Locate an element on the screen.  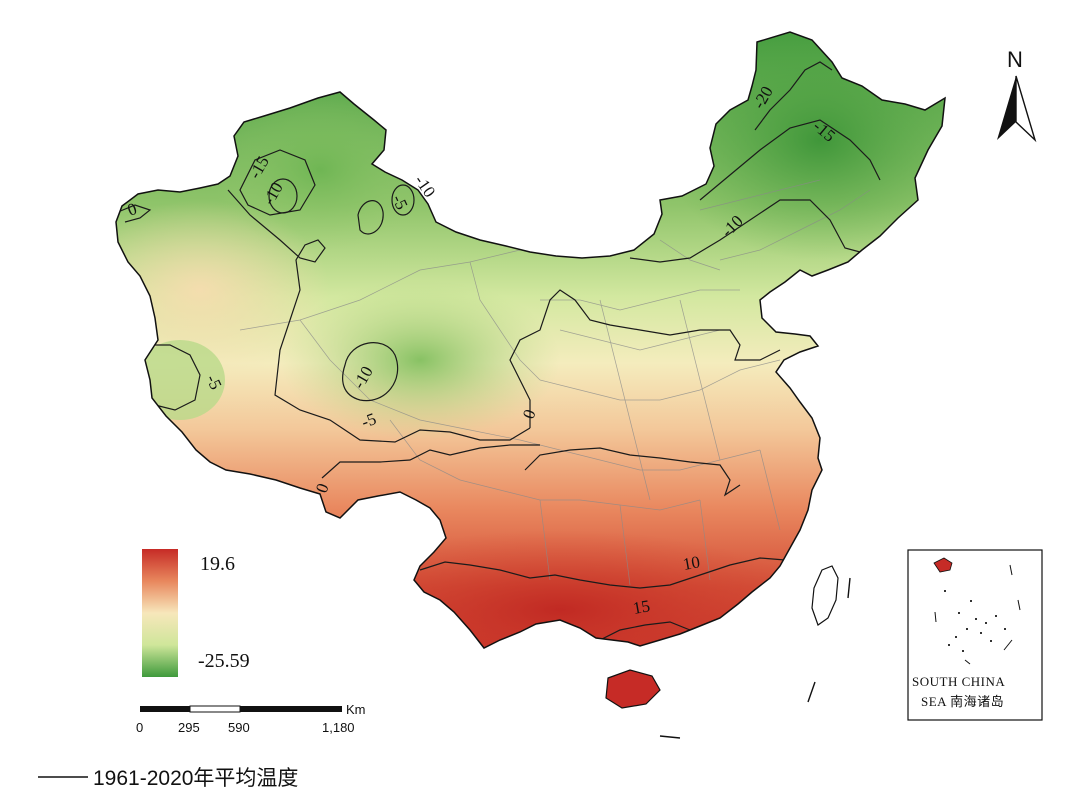
scale-tick-label: 1,180 is located at coordinates (338, 727).